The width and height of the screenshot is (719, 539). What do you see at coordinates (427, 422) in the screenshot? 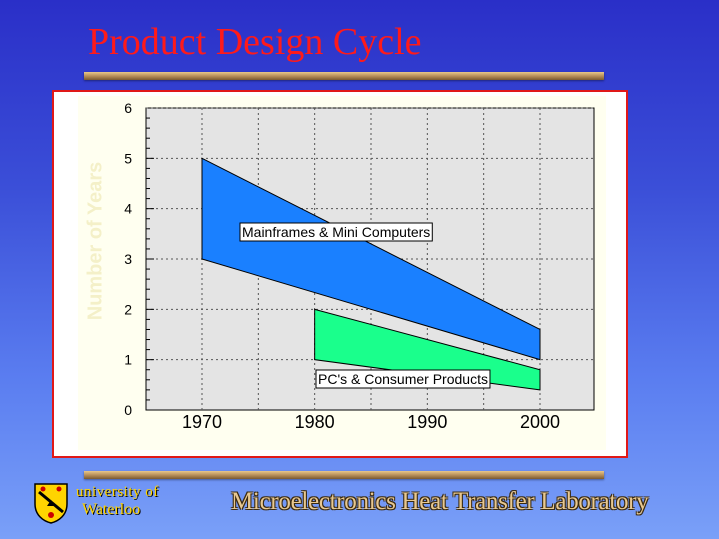
I see `x-tick-label: 1990` at bounding box center [427, 422].